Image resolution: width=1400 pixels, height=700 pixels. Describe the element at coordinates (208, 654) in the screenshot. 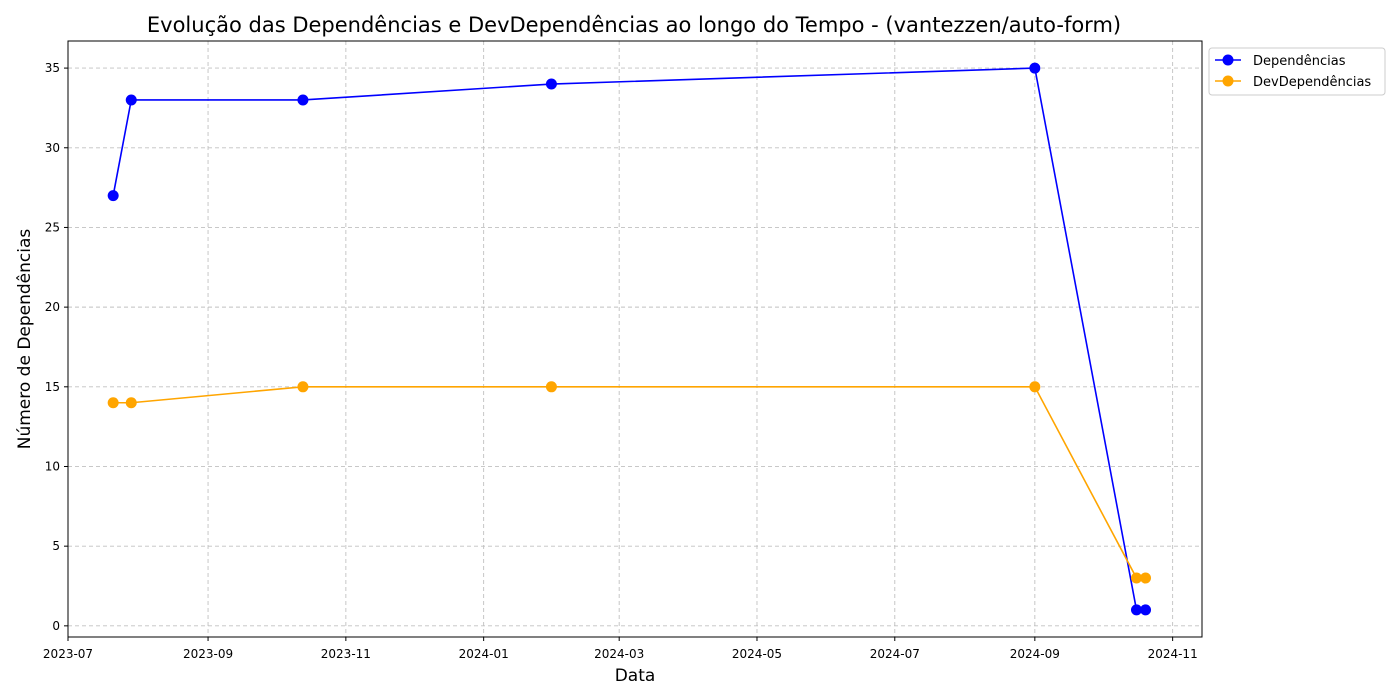

I see `x-tick-label: 2023-09` at that location.